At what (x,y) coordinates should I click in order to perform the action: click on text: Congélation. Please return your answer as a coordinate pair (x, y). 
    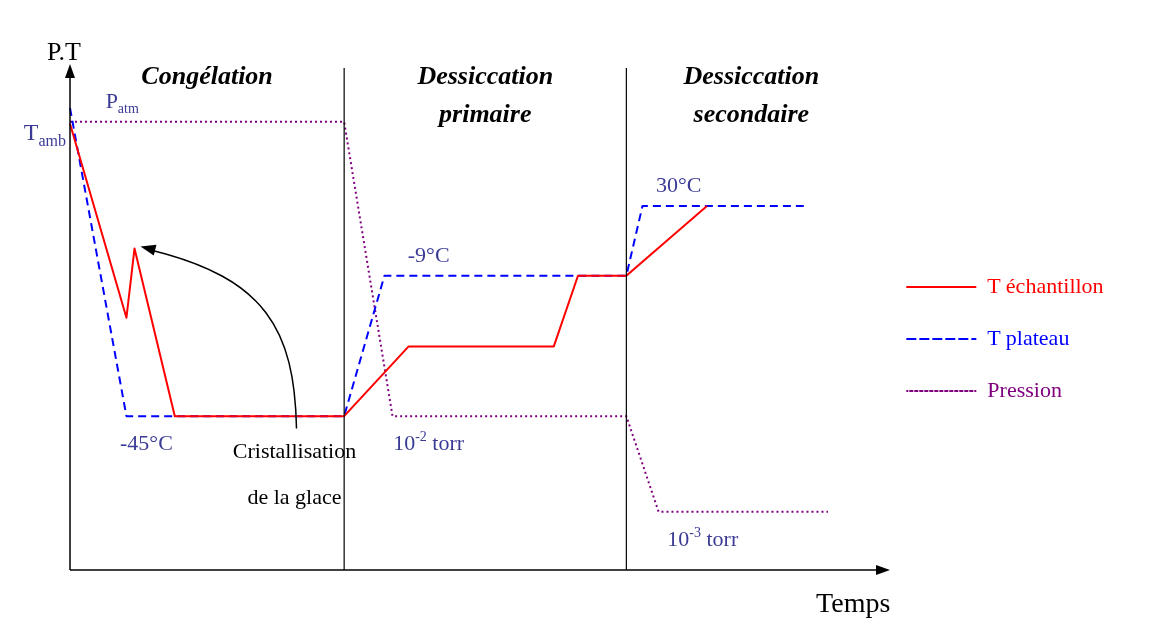
    Looking at the image, I should click on (207, 75).